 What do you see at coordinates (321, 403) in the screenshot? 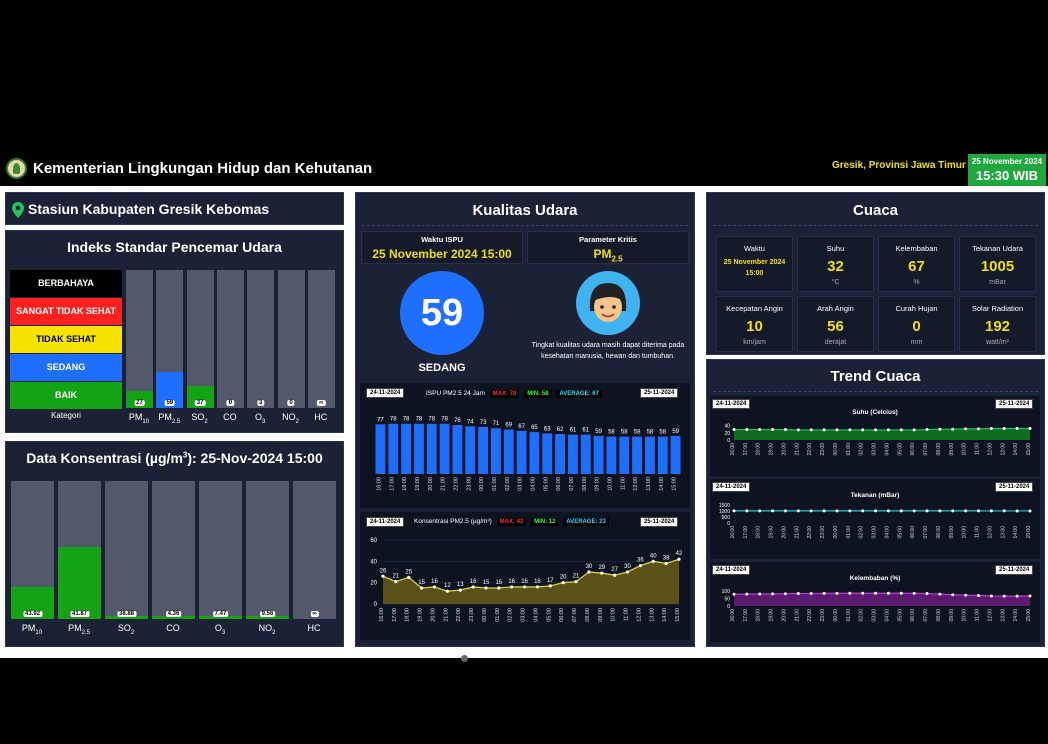
I see `ispu-bar-value: ∞` at bounding box center [321, 403].